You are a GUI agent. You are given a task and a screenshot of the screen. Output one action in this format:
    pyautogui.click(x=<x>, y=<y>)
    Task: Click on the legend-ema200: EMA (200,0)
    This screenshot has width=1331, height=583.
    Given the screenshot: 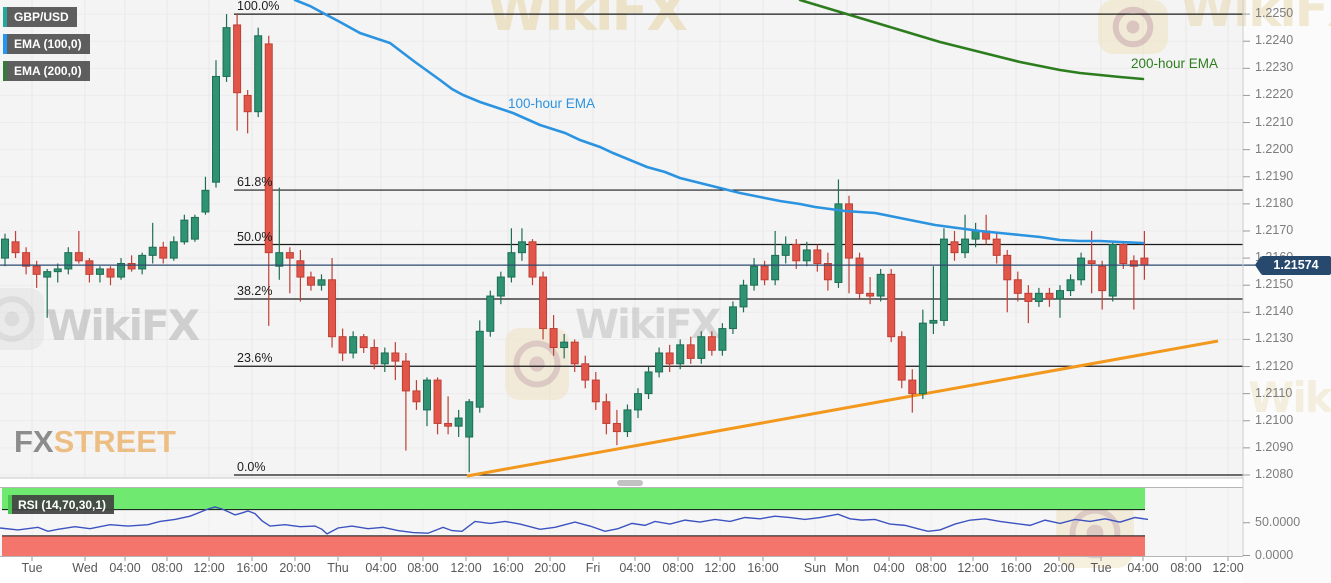 What is the action you would take?
    pyautogui.click(x=46, y=71)
    